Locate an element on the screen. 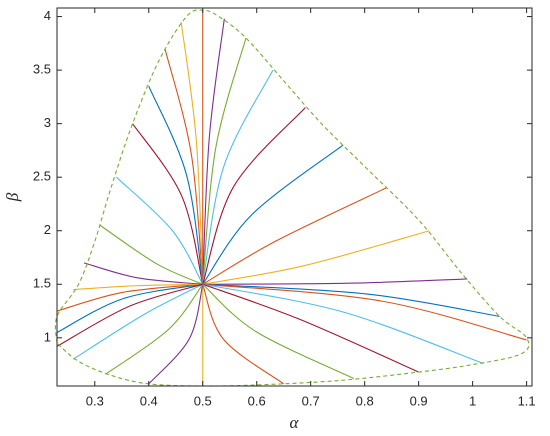 This screenshot has height=436, width=550. x-axis-label: α is located at coordinates (295, 422).